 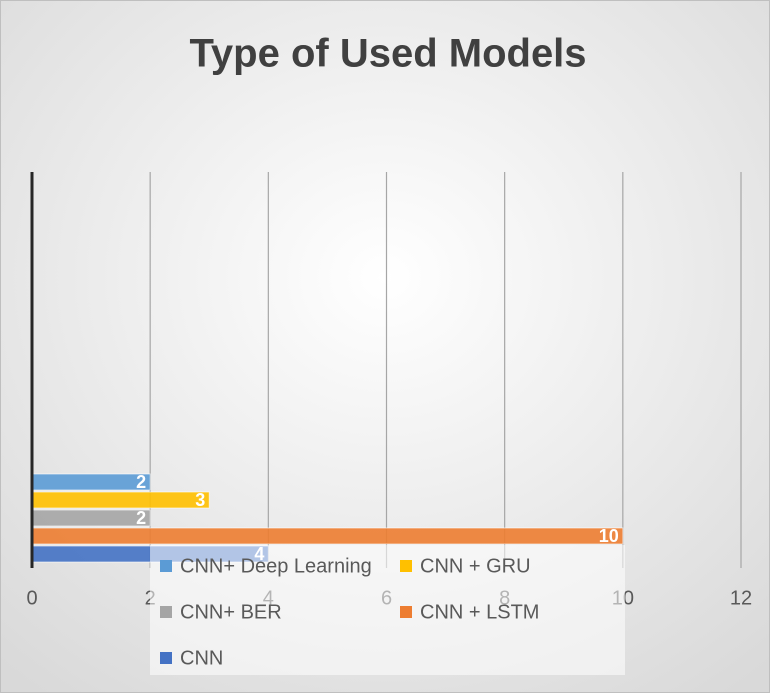 I want to click on legend-label: CNN + LSTM, so click(x=479, y=612).